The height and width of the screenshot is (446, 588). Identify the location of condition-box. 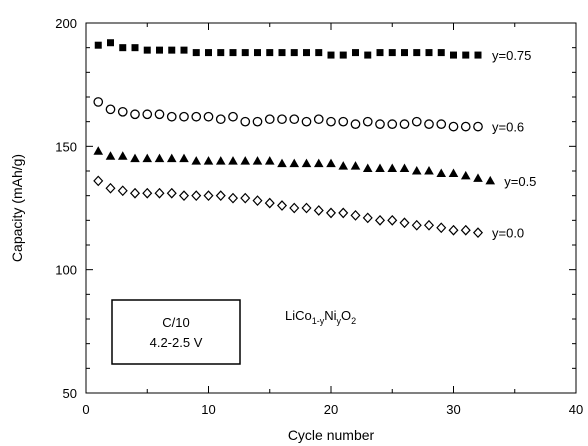
(176, 332).